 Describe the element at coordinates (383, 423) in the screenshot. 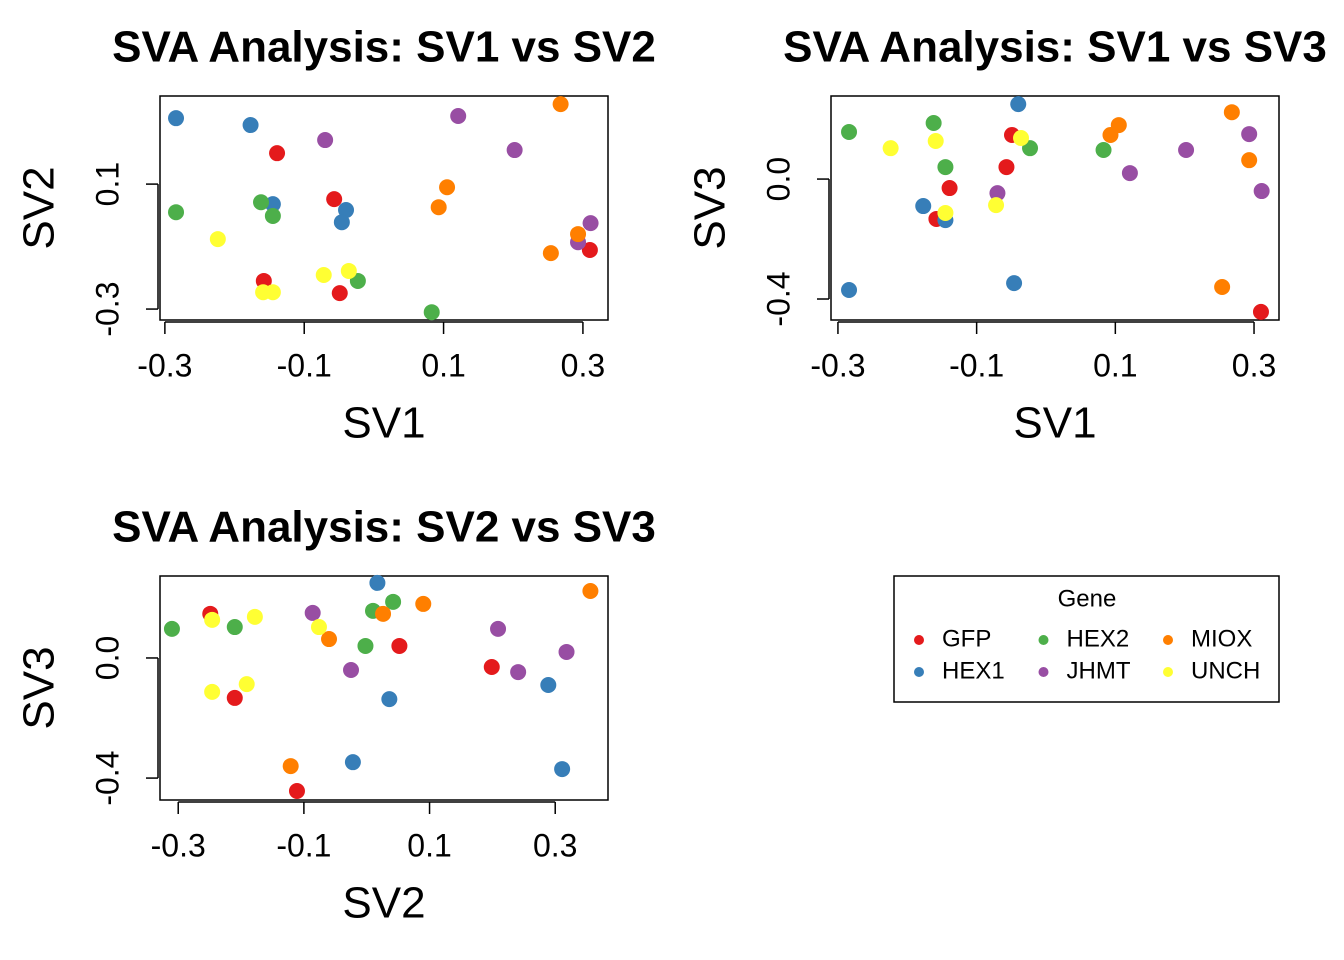

I see `x-axis-label: SV1` at that location.